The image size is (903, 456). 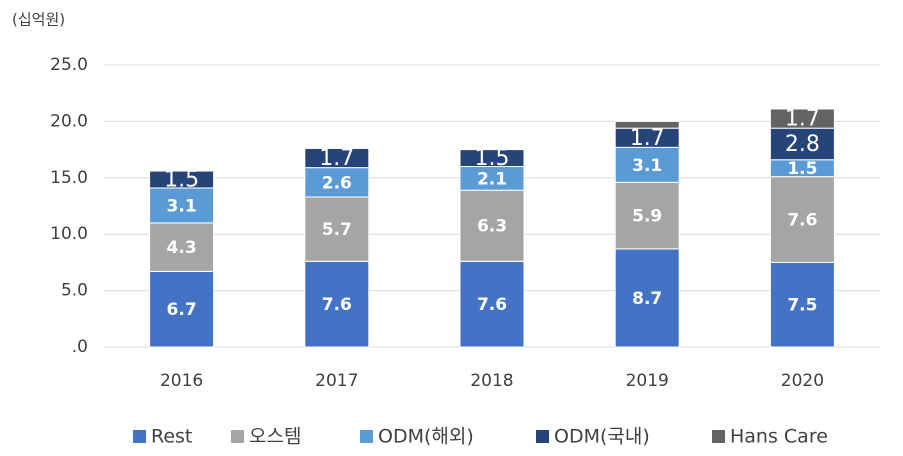 I want to click on data-label: 2.6, so click(x=337, y=183).